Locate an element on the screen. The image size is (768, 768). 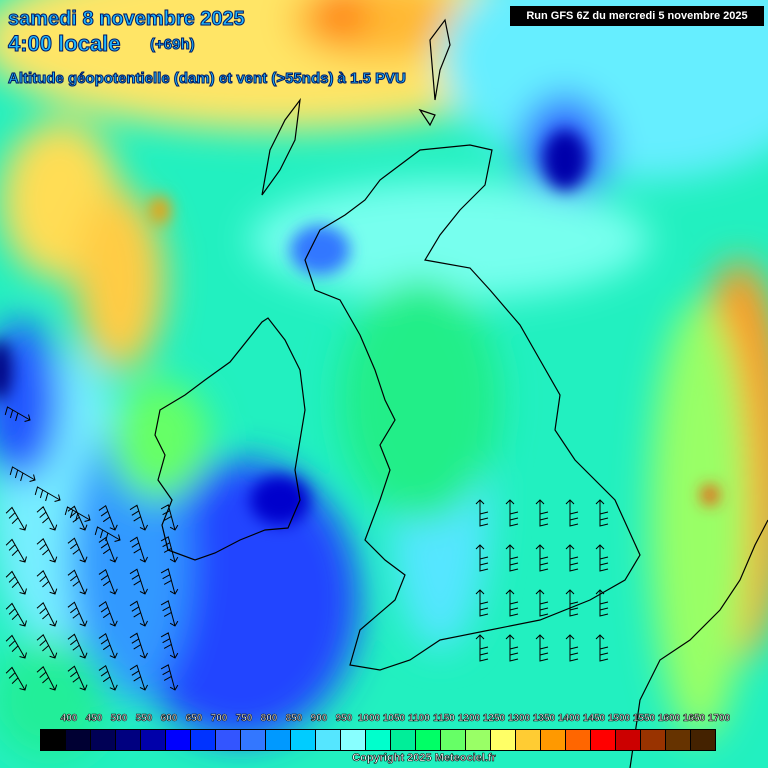
legend-color-bar is located at coordinates (378, 740).